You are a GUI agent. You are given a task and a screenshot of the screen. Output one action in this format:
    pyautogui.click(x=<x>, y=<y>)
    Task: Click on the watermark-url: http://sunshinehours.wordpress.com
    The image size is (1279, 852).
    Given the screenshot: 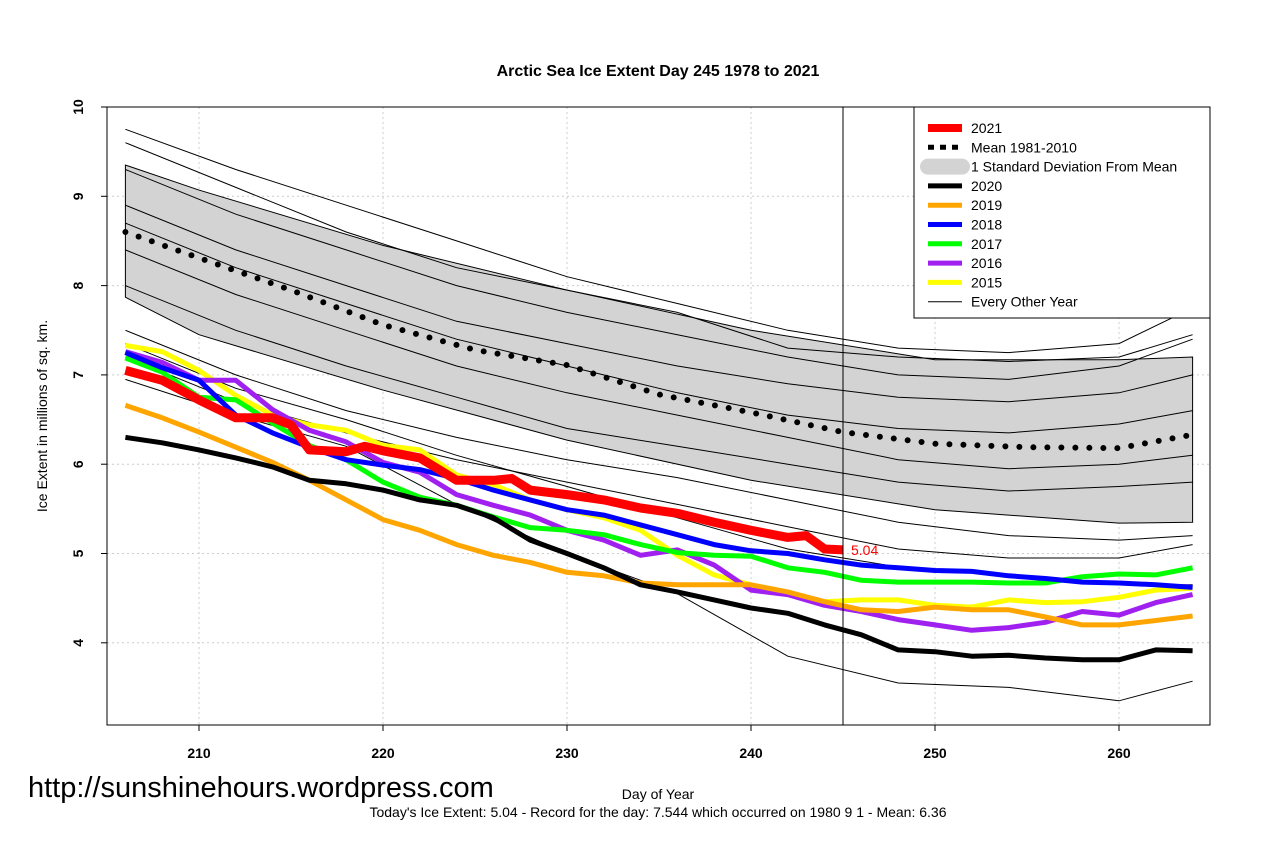 What is the action you would take?
    pyautogui.click(x=261, y=788)
    